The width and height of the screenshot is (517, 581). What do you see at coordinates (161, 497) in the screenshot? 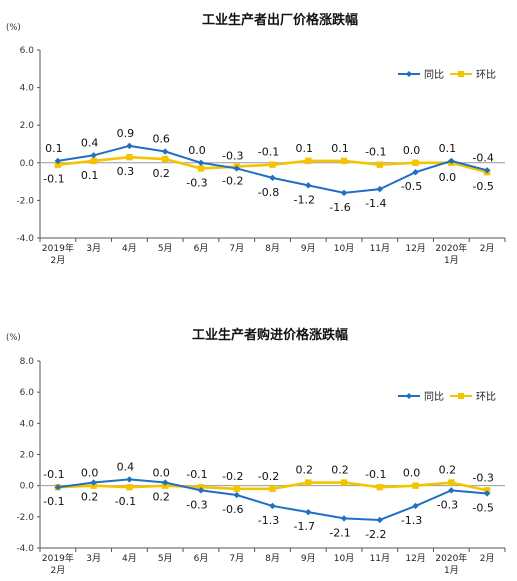
I see `data-label-yoy: 0.2` at bounding box center [161, 497].